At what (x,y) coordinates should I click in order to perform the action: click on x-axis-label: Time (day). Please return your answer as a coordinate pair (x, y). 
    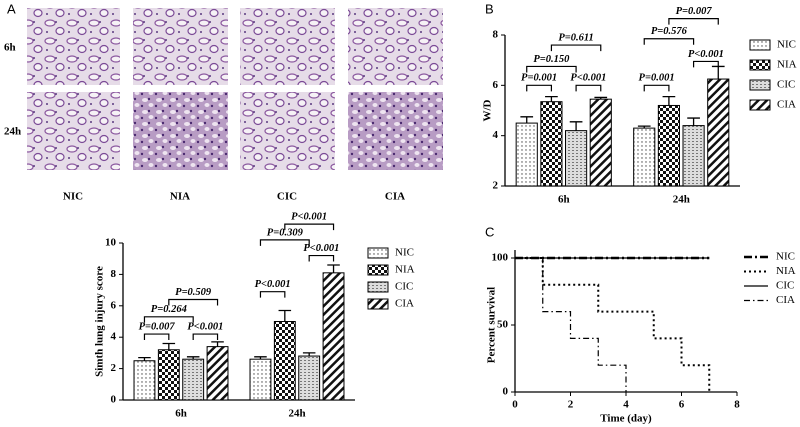
    Looking at the image, I should click on (626, 419).